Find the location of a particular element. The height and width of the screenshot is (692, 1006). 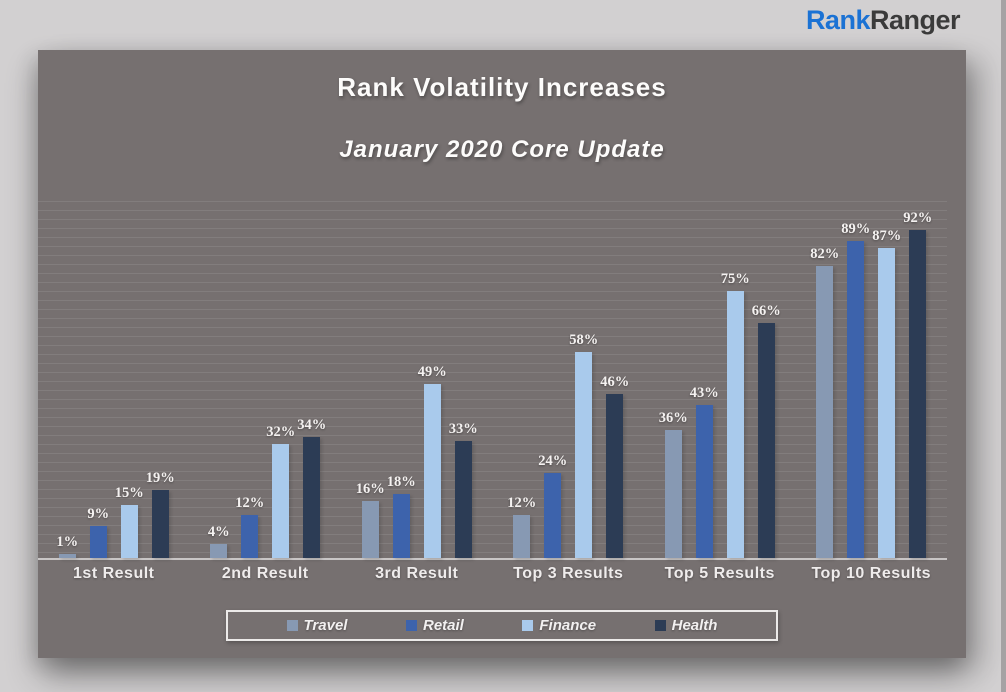

bar-value-label: 19% is located at coordinates (160, 478).